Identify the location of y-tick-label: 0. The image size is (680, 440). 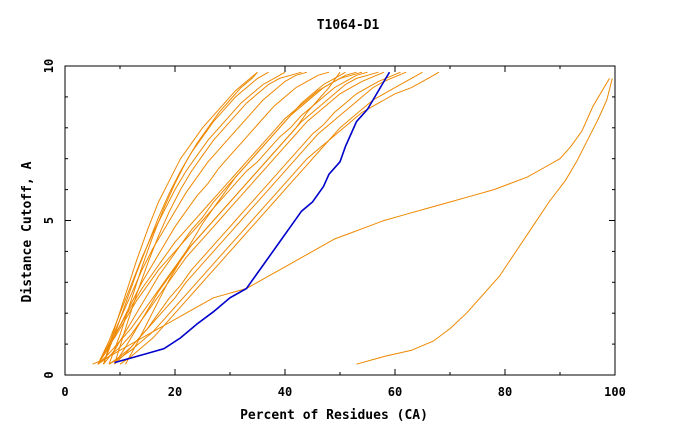
(49, 374).